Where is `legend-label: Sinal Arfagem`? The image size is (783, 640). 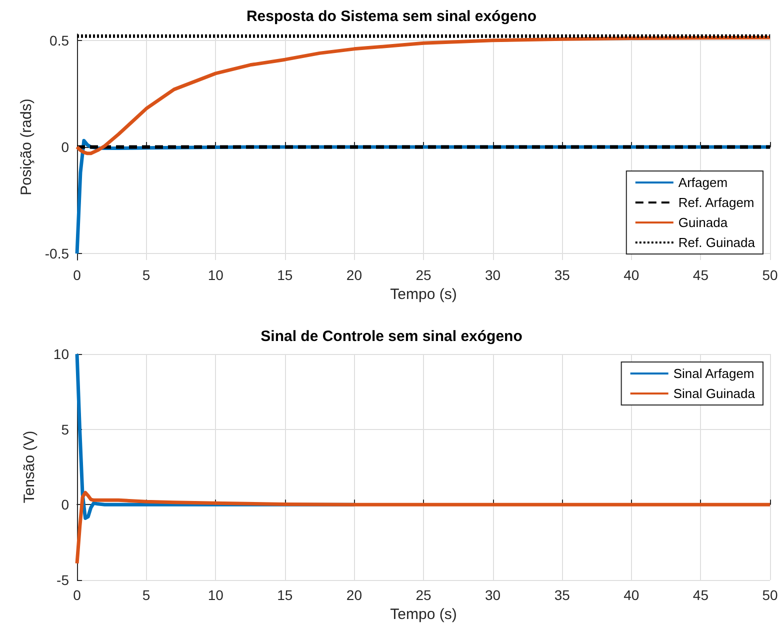 legend-label: Sinal Arfagem is located at coordinates (713, 373).